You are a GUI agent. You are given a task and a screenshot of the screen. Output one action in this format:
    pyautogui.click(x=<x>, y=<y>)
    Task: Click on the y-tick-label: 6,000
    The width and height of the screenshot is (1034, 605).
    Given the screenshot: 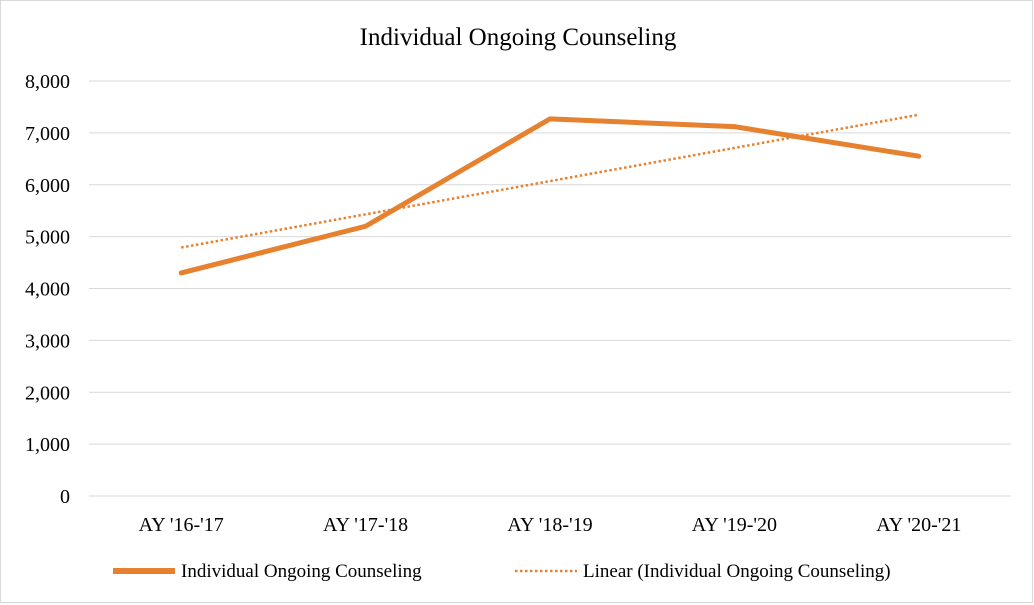 What is the action you would take?
    pyautogui.click(x=47, y=186)
    